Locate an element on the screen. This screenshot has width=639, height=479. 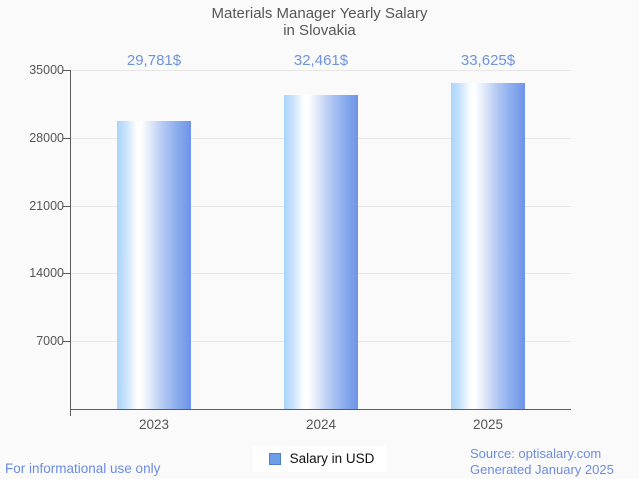
x-axis-origin-tick is located at coordinates (70, 412).